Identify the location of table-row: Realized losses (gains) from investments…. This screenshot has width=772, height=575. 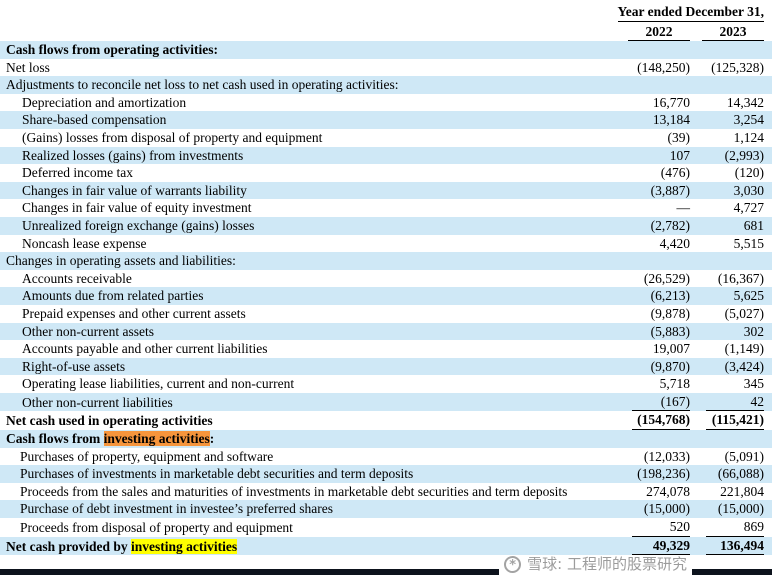
(386, 155).